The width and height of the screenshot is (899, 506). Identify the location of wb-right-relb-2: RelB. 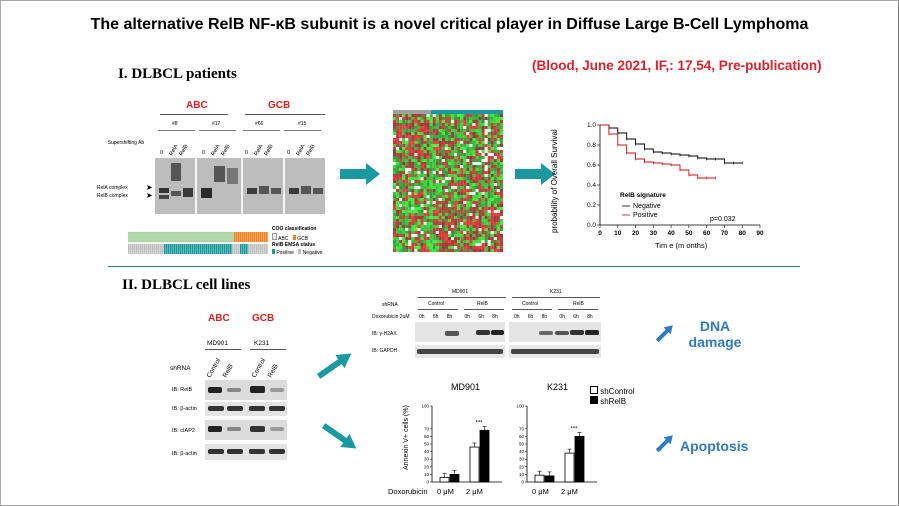
(578, 304).